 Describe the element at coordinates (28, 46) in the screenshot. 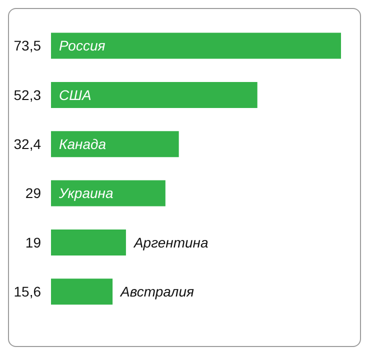

I see `data-label: 73,5` at that location.